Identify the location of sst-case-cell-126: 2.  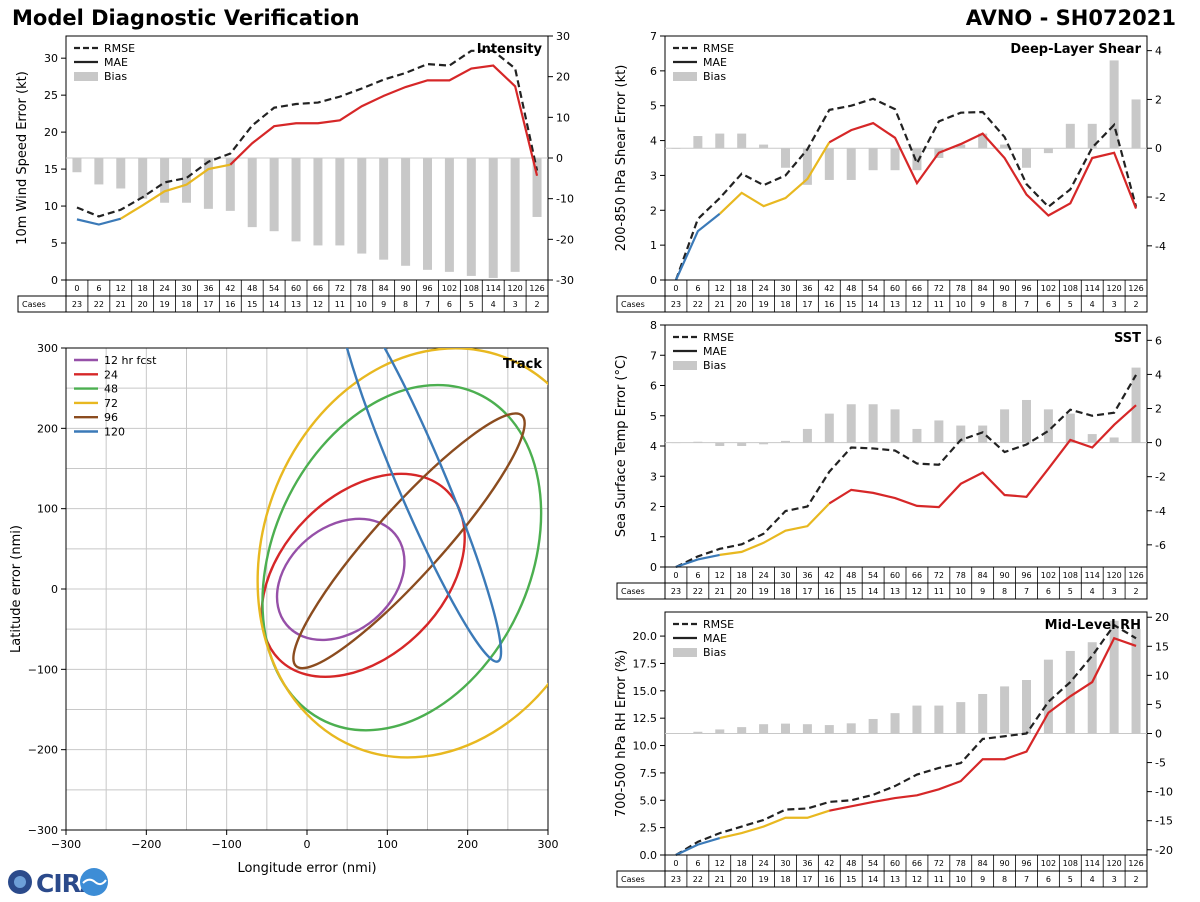
(1135, 591).